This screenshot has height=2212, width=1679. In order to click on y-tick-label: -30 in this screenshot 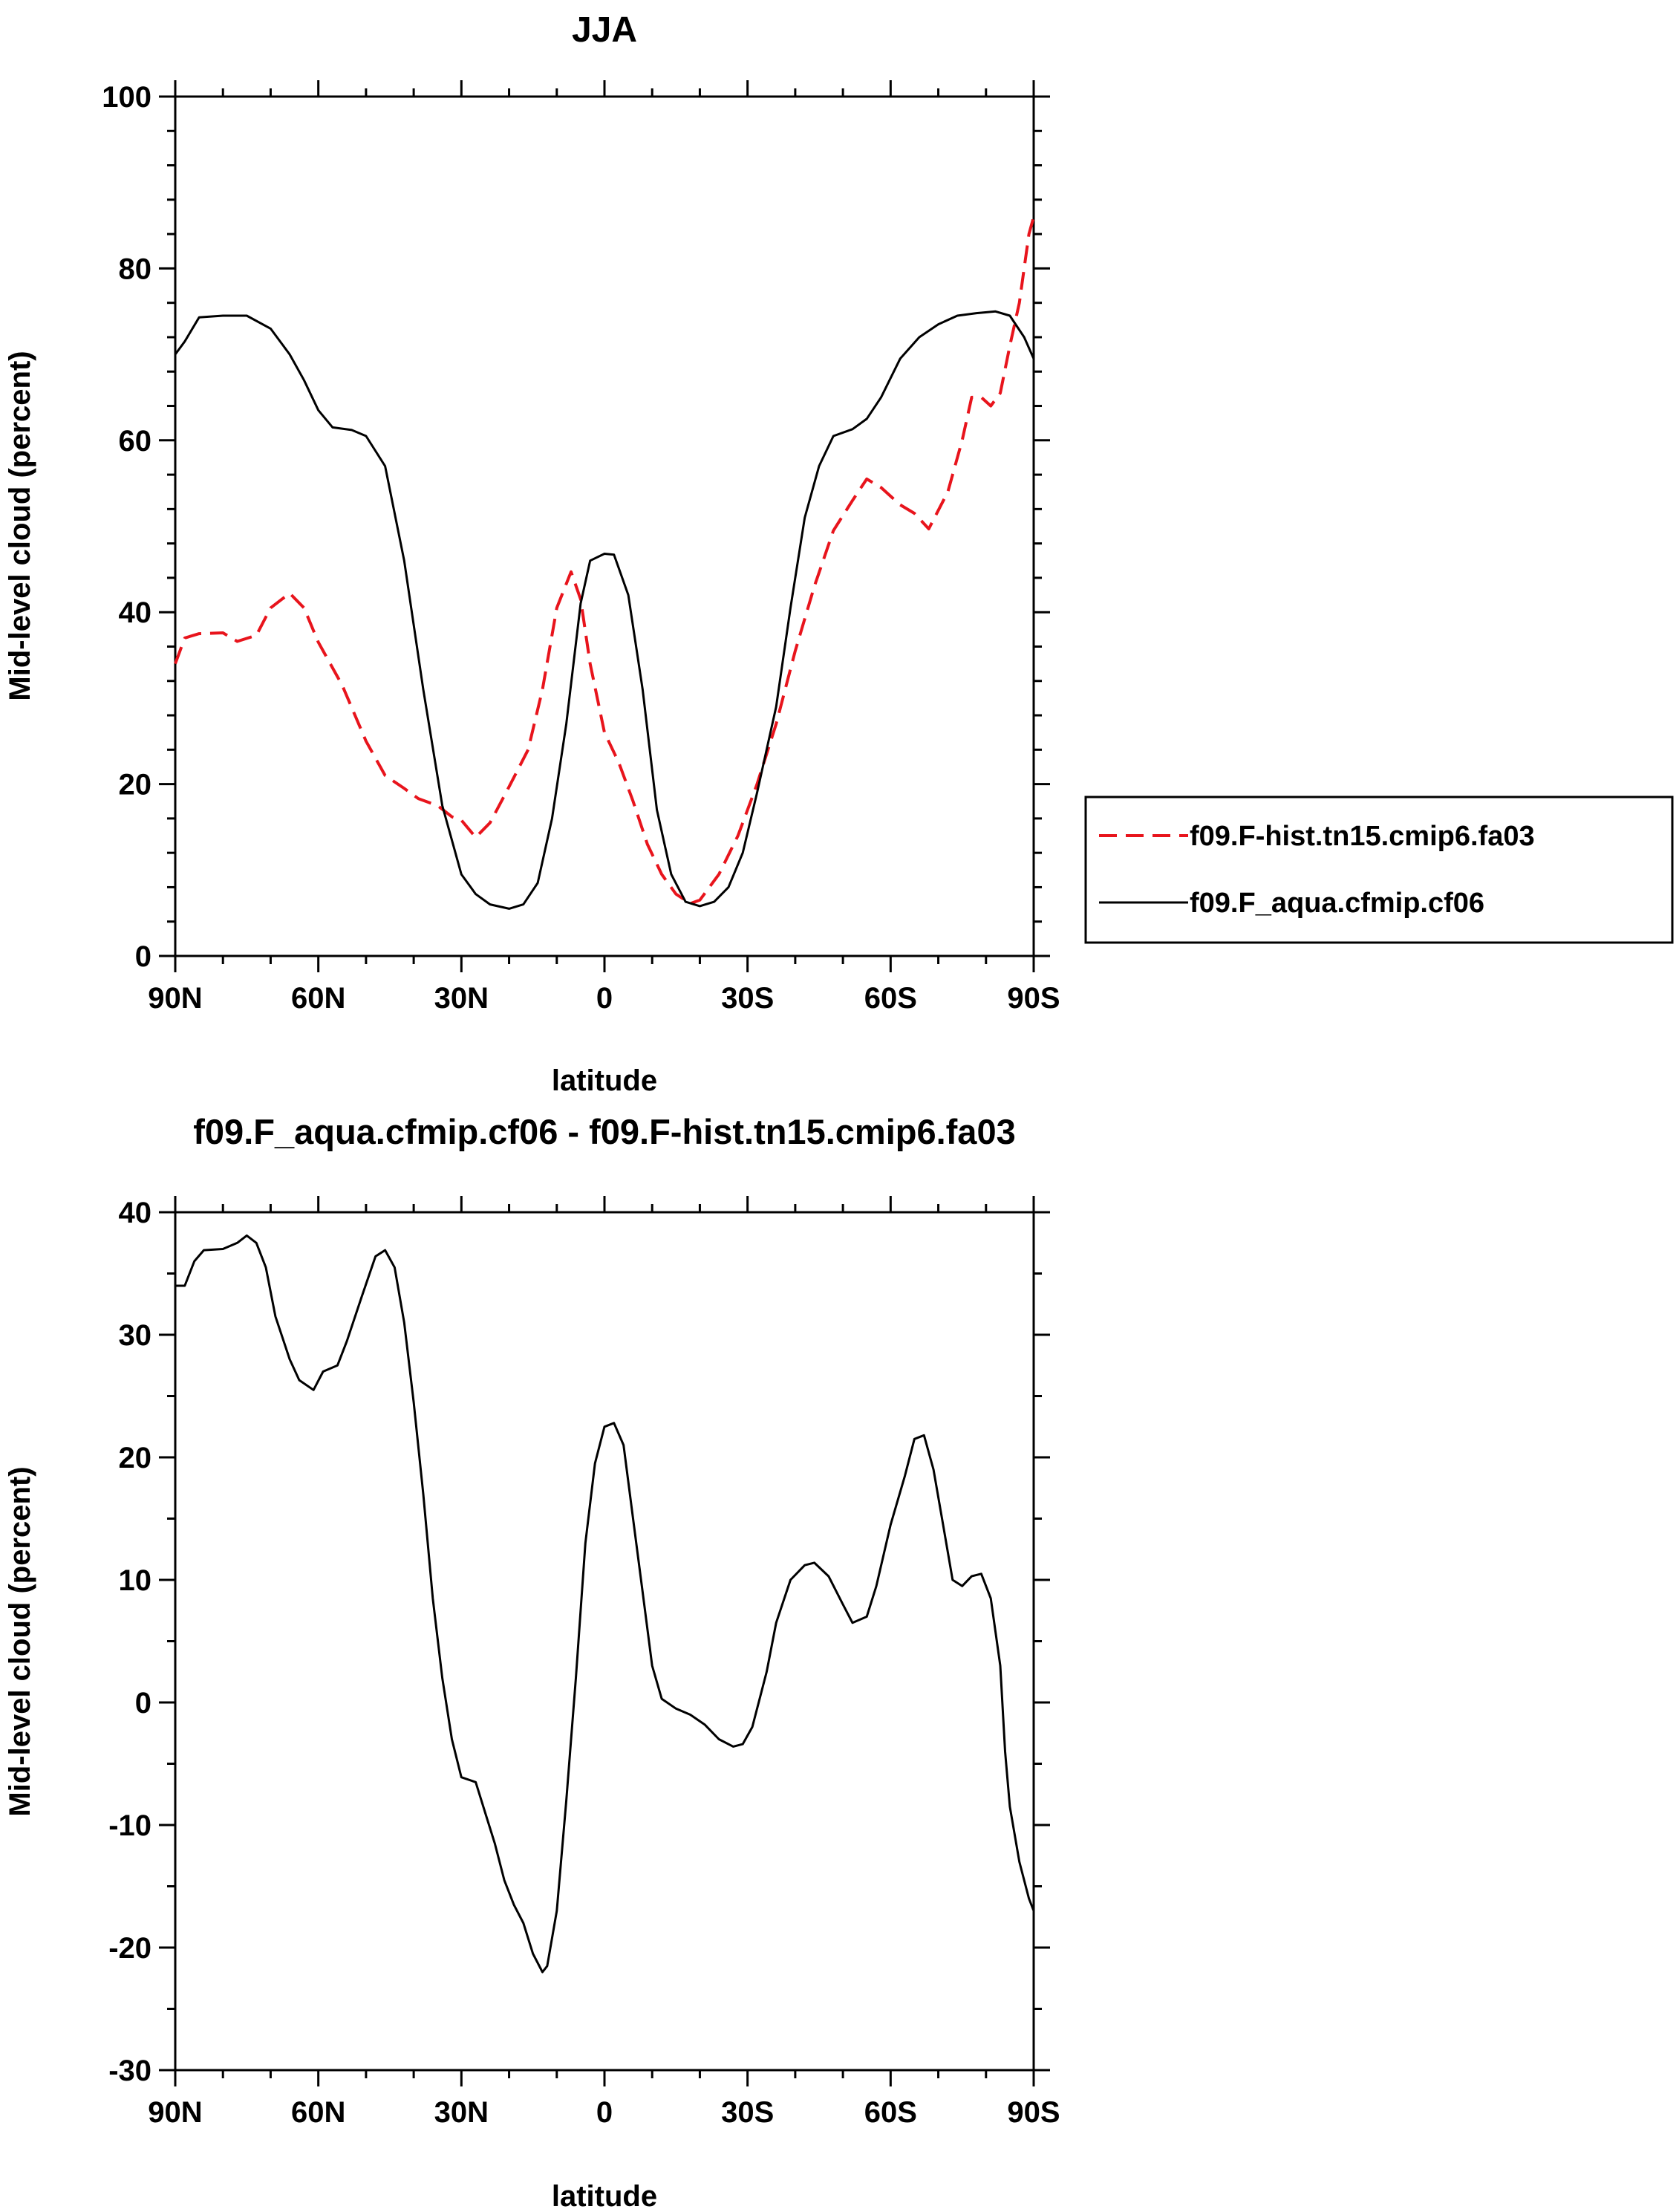, I will do `click(129, 2071)`.